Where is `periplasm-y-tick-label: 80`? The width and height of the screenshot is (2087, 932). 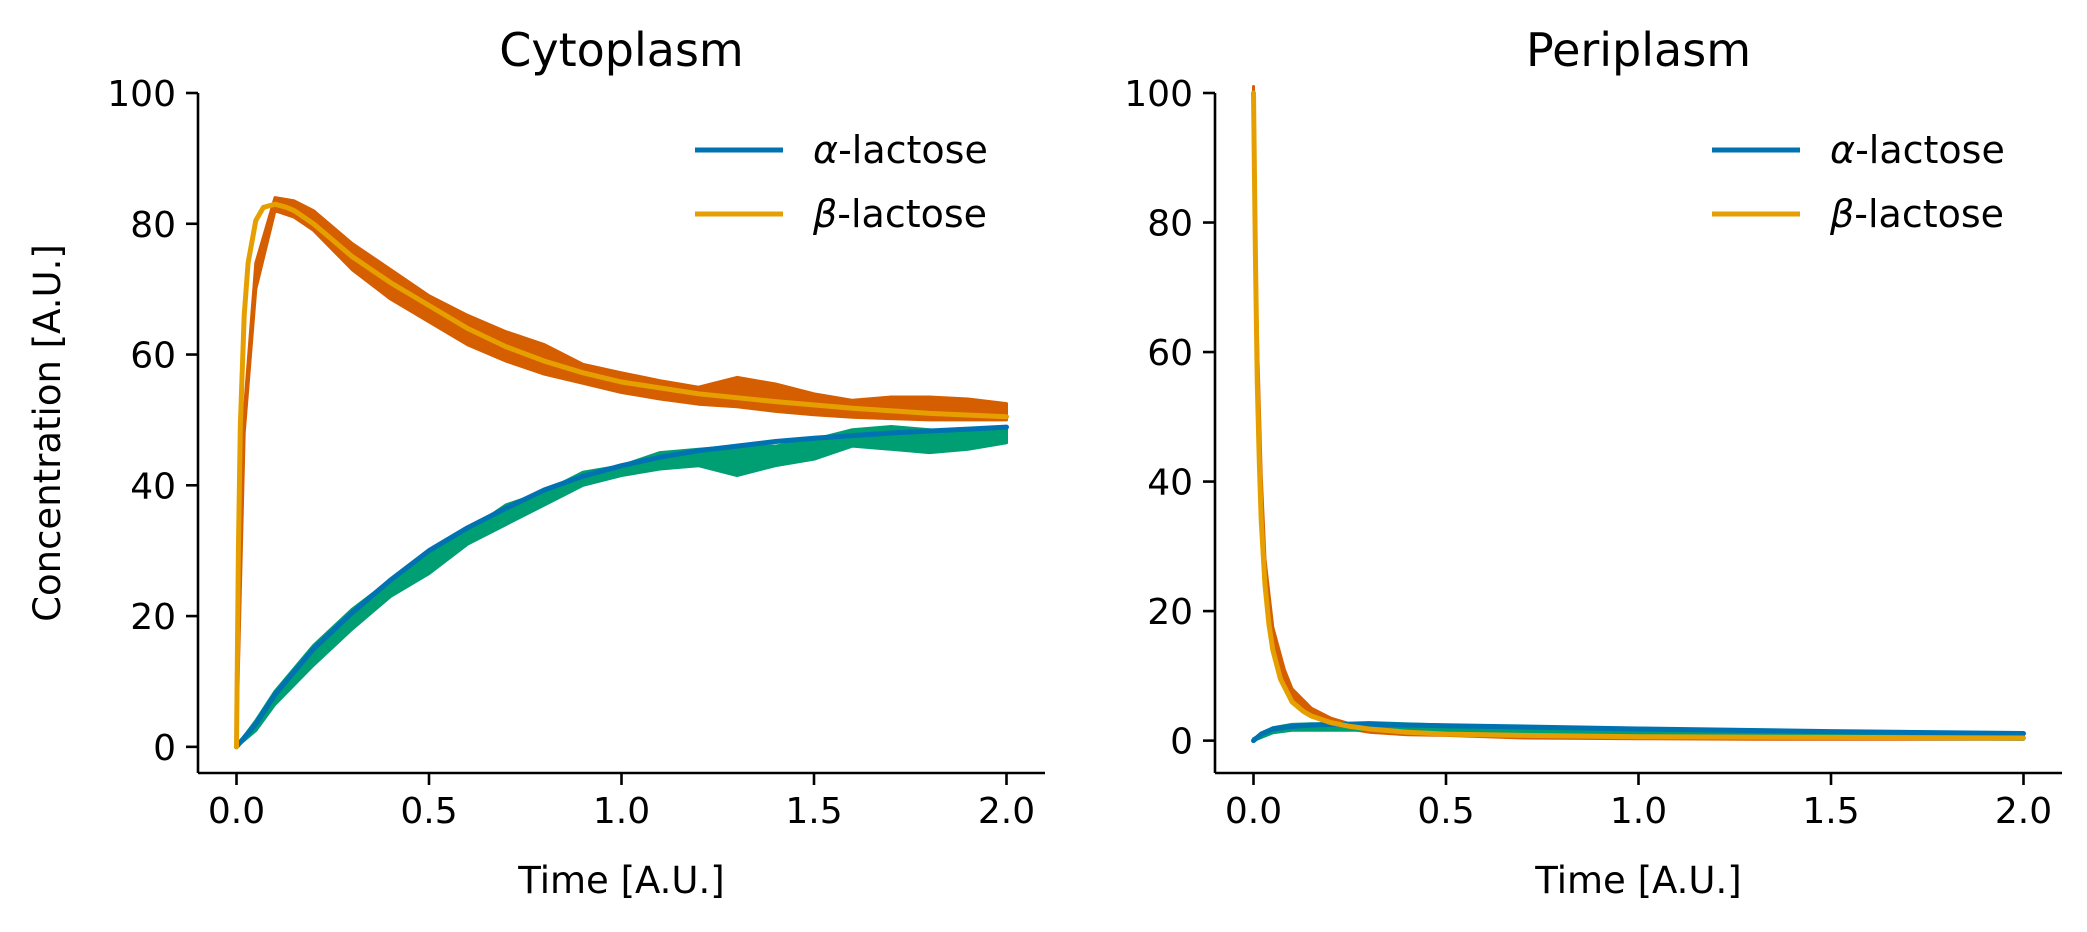 periplasm-y-tick-label: 80 is located at coordinates (1170, 224).